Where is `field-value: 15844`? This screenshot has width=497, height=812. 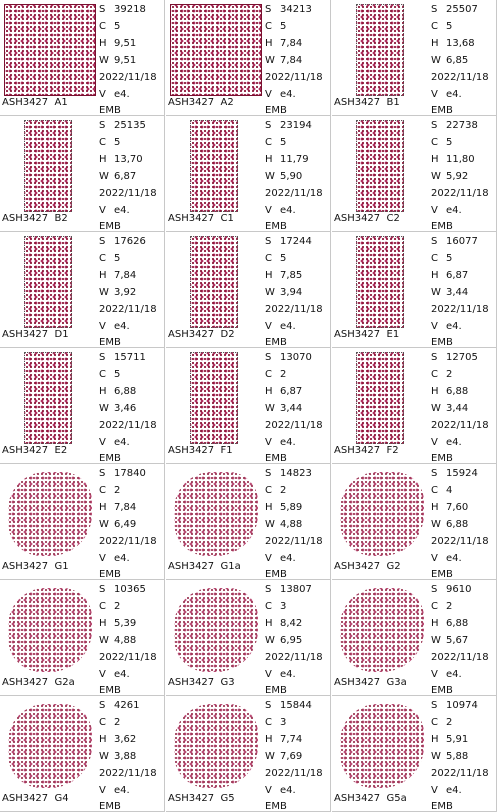 field-value: 15844 is located at coordinates (296, 705).